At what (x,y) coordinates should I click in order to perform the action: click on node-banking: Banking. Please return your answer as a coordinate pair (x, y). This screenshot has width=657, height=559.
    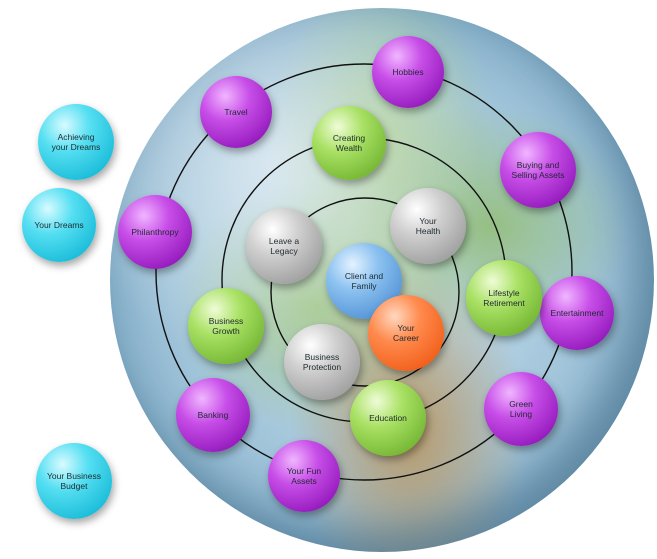
    Looking at the image, I should click on (213, 415).